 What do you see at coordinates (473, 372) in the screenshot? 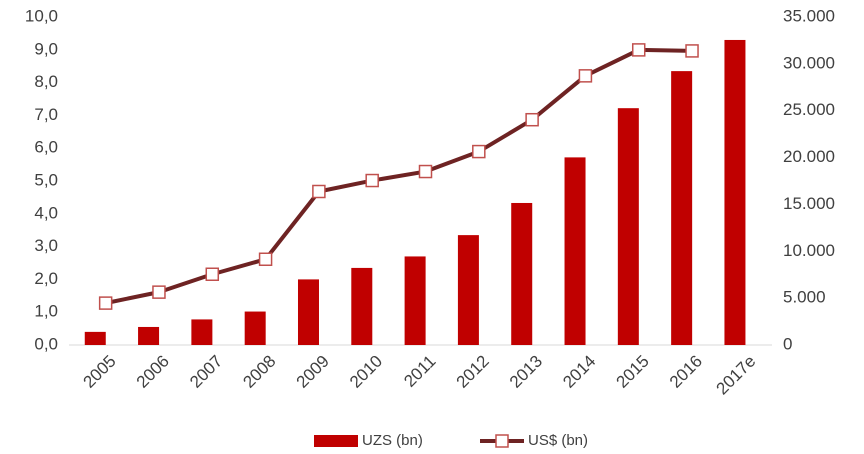
I see `x-tick-label: 2012` at bounding box center [473, 372].